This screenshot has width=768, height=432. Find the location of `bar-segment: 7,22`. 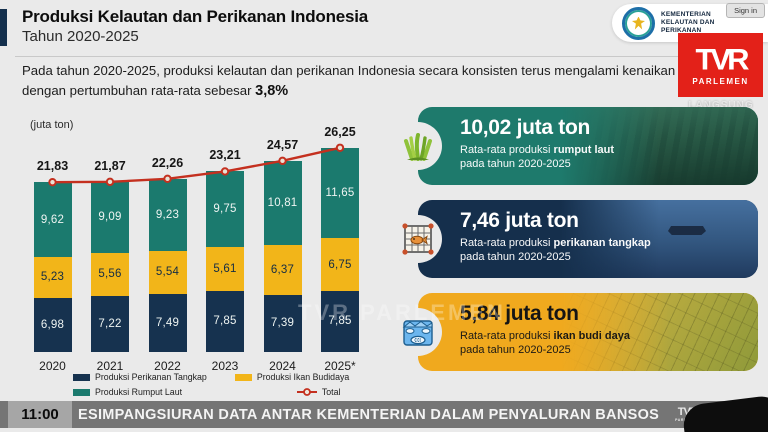

bar-segment: 7,22 is located at coordinates (110, 323).